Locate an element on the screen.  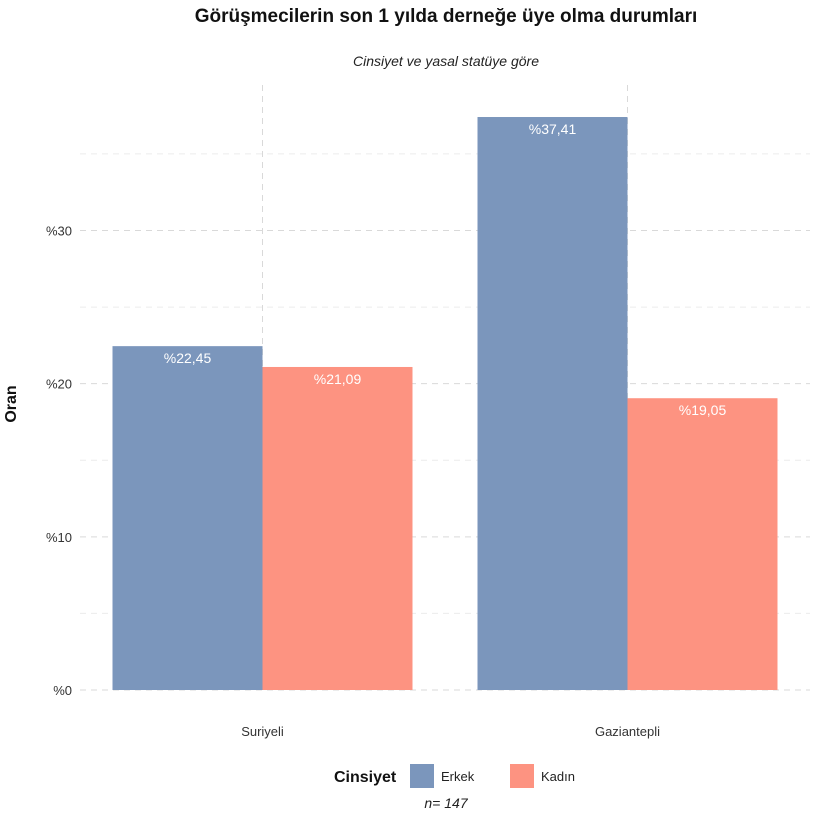
bar-value-label: %21,09 is located at coordinates (338, 379).